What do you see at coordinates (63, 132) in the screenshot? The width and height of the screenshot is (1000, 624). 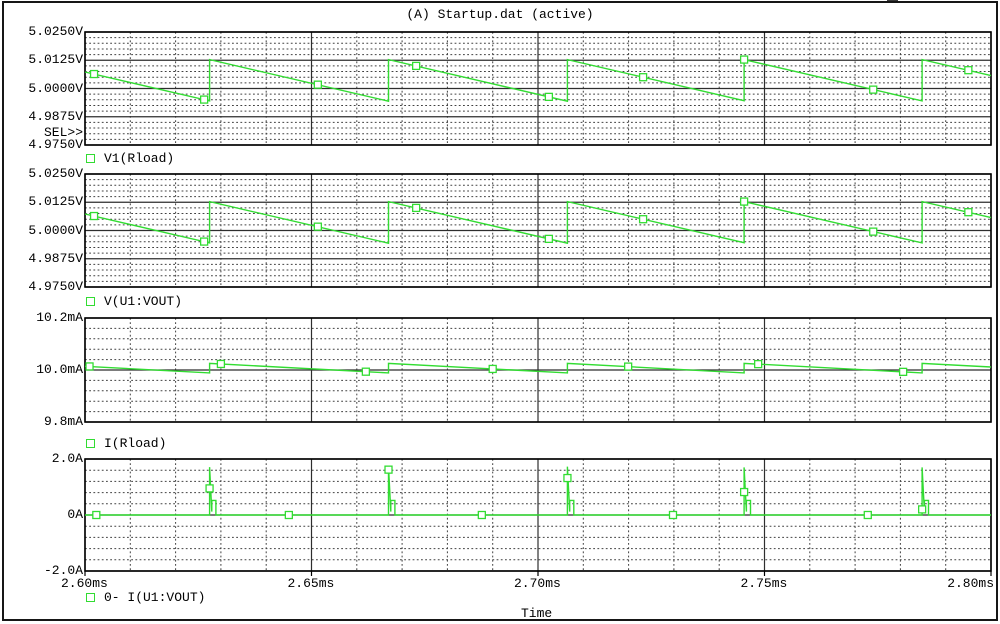 I see `sel-indicator: SEL>>` at bounding box center [63, 132].